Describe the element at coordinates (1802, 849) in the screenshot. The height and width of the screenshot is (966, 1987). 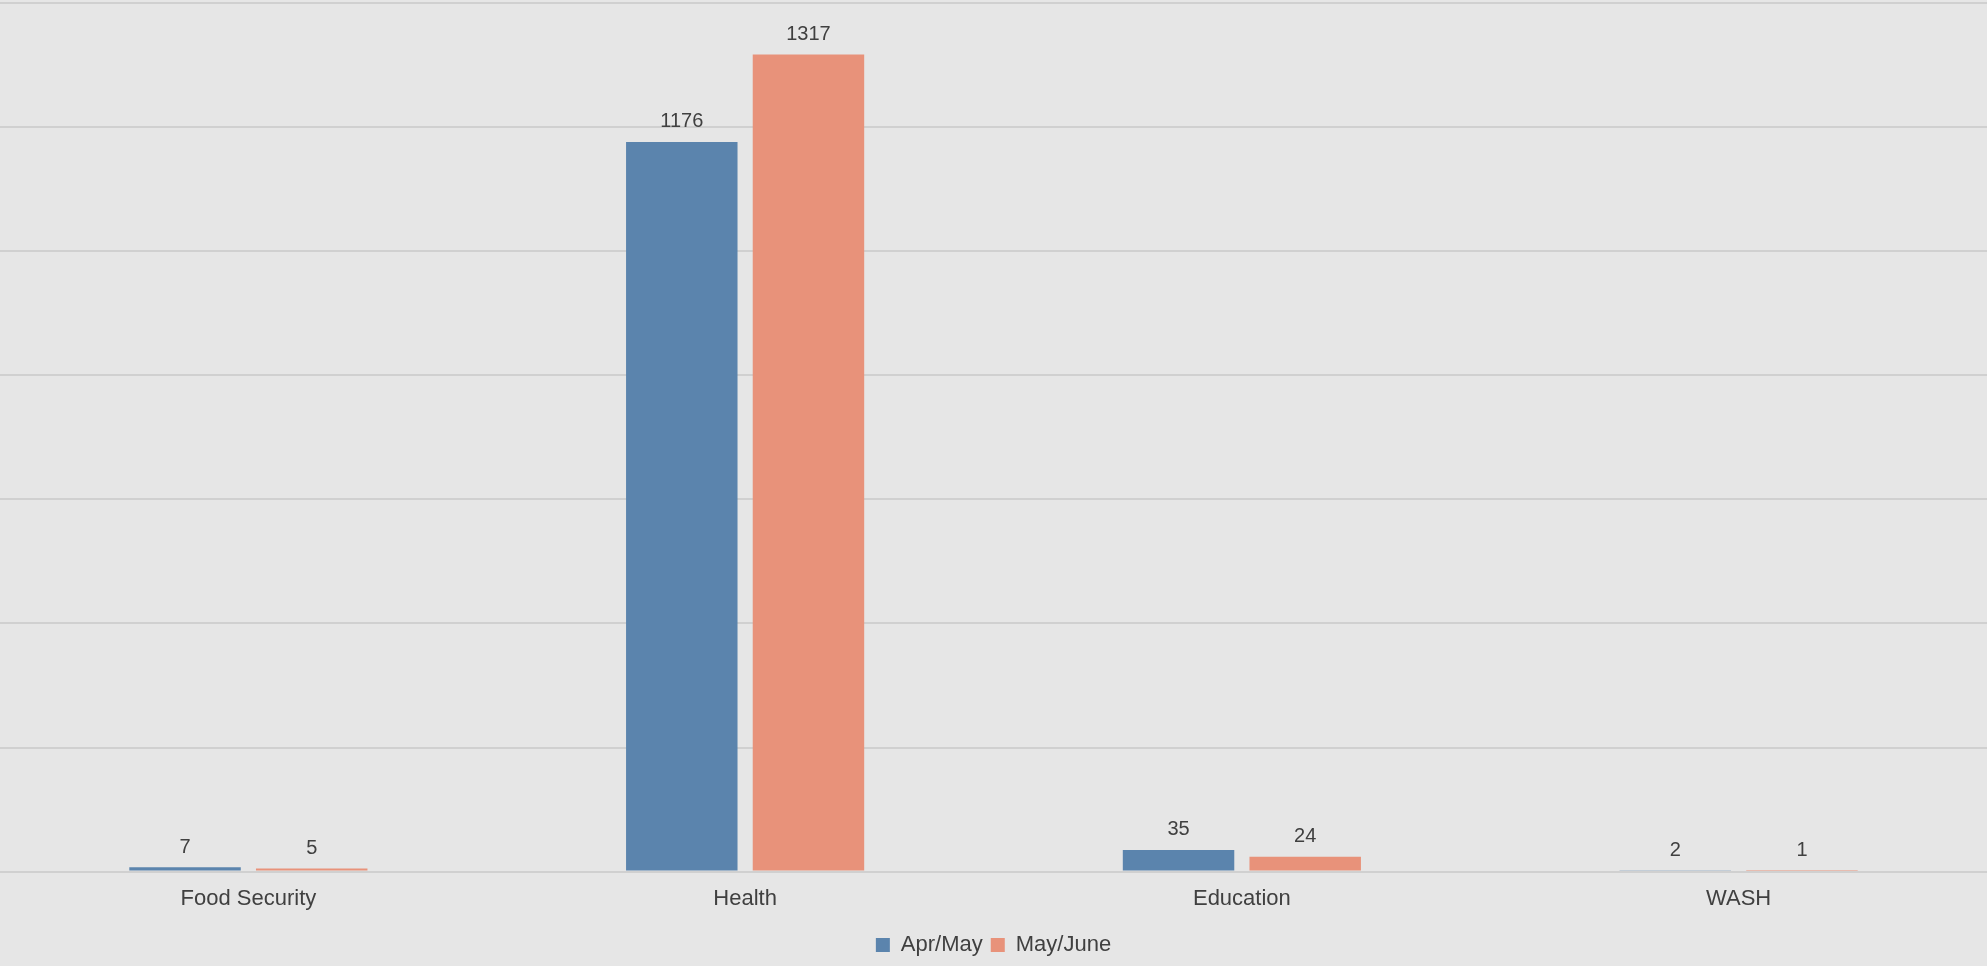
I see `data-label: 1` at that location.